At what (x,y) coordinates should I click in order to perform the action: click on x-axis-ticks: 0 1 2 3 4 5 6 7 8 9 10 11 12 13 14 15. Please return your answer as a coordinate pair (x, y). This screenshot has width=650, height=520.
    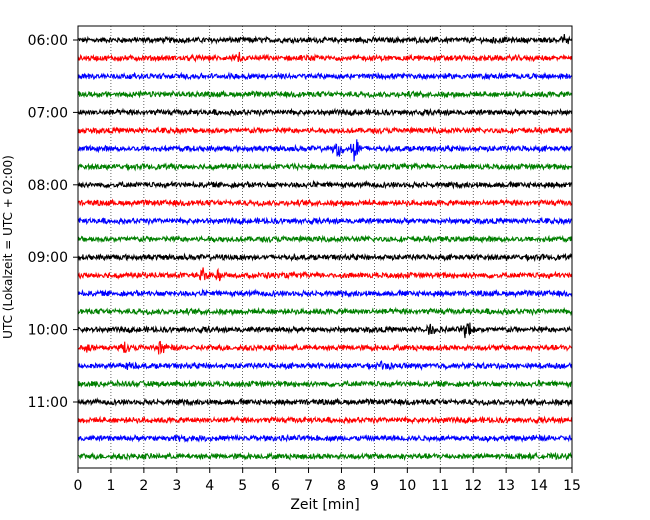
    Looking at the image, I should click on (327, 481).